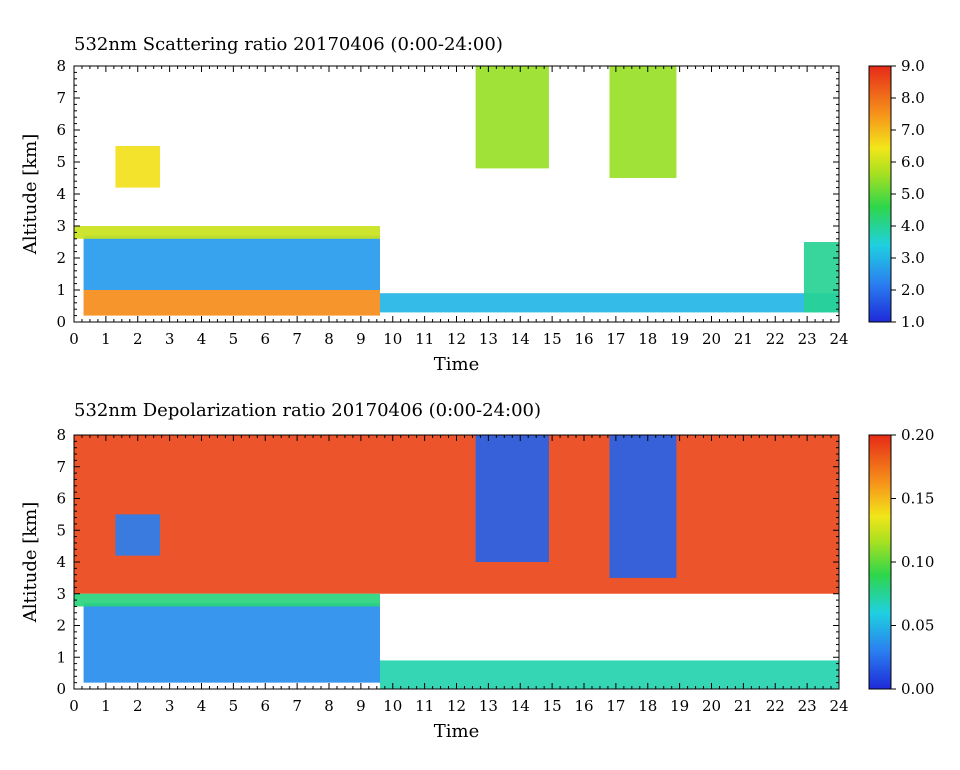 The width and height of the screenshot is (960, 770). Describe the element at coordinates (917, 562) in the screenshot. I see `colorbar-tick-label: 0.10` at that location.